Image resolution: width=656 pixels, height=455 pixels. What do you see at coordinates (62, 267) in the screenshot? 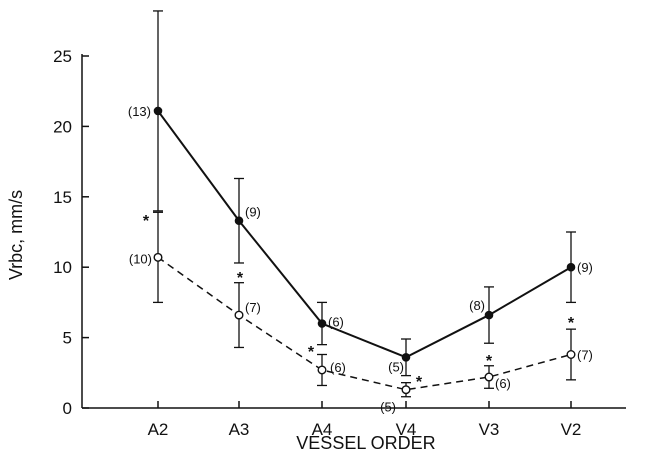
I see `y-tick-label: 10` at bounding box center [62, 267].